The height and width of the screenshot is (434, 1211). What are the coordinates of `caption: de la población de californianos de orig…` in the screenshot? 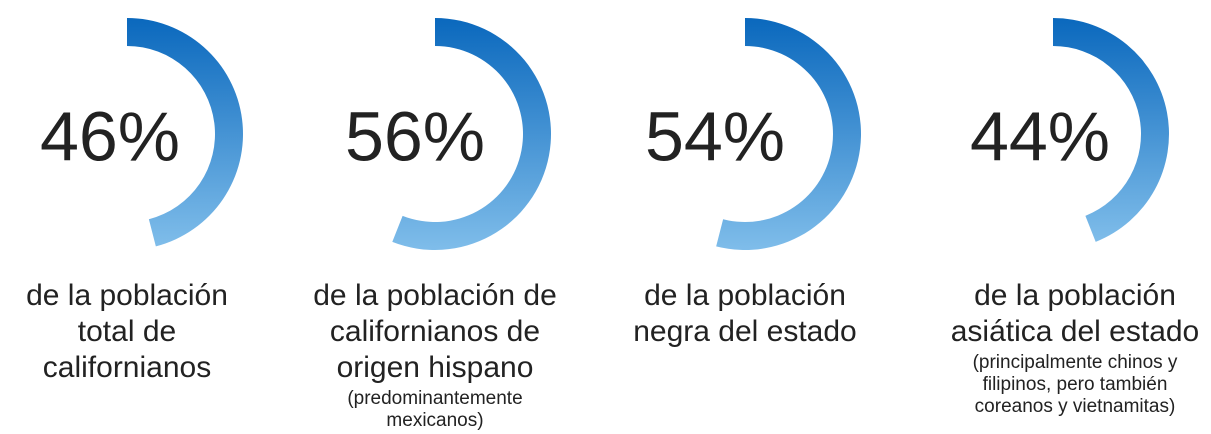 It's located at (435, 355).